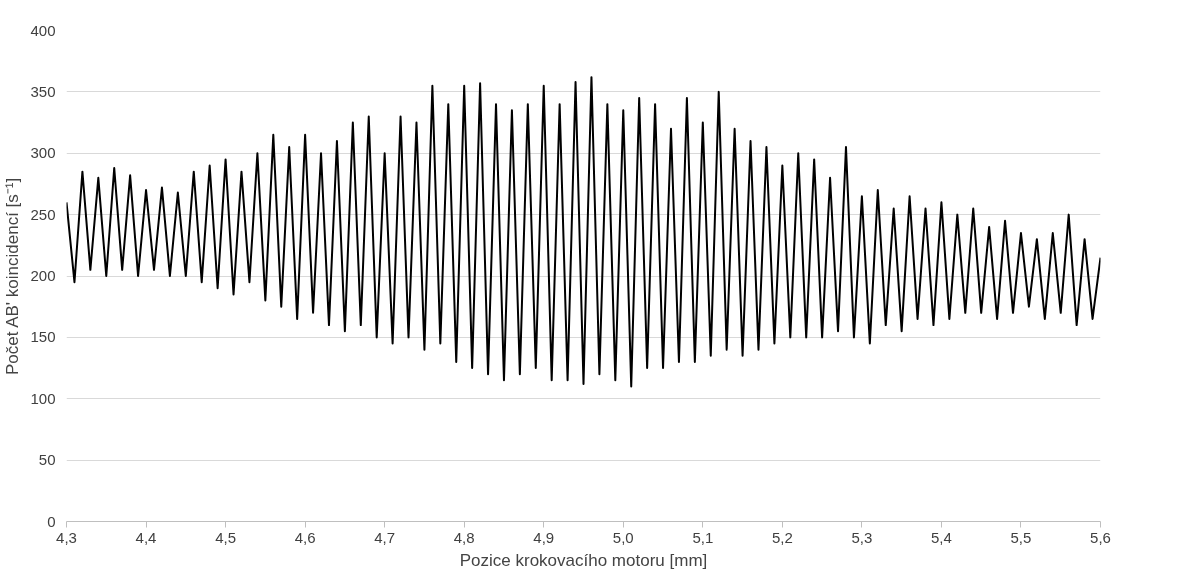 Image resolution: width=1186 pixels, height=578 pixels. Describe the element at coordinates (146, 537) in the screenshot. I see `x-tick-label: 4,4` at that location.